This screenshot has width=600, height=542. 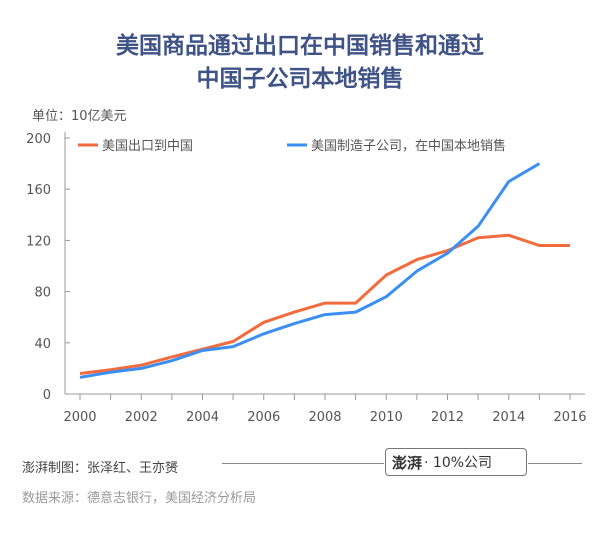 What do you see at coordinates (38, 190) in the screenshot?
I see `y-tick-label: 160` at bounding box center [38, 190].